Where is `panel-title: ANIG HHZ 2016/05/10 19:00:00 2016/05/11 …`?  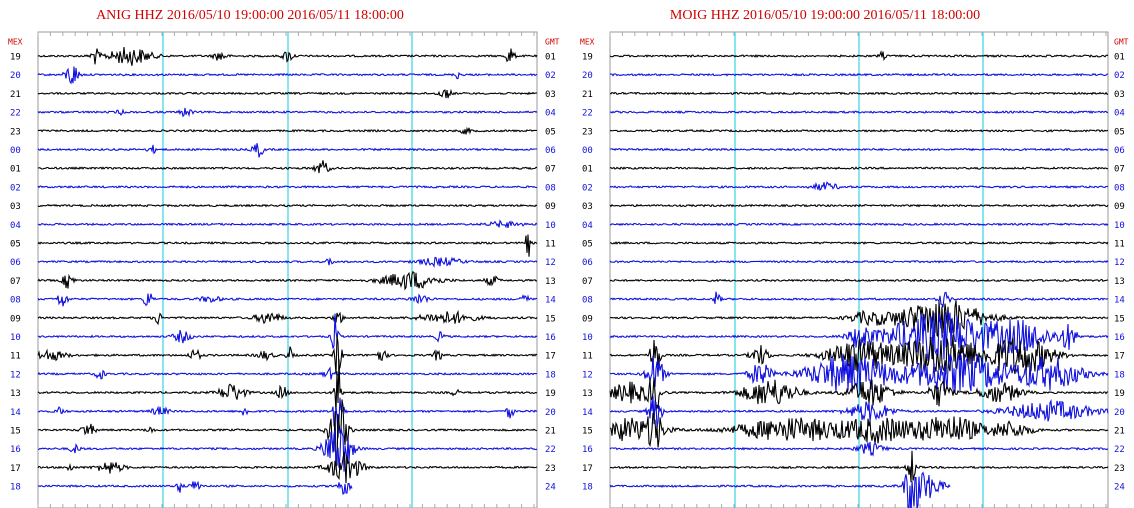
panel-title: ANIG HHZ 2016/05/10 19:00:00 2016/05/11 … is located at coordinates (250, 15).